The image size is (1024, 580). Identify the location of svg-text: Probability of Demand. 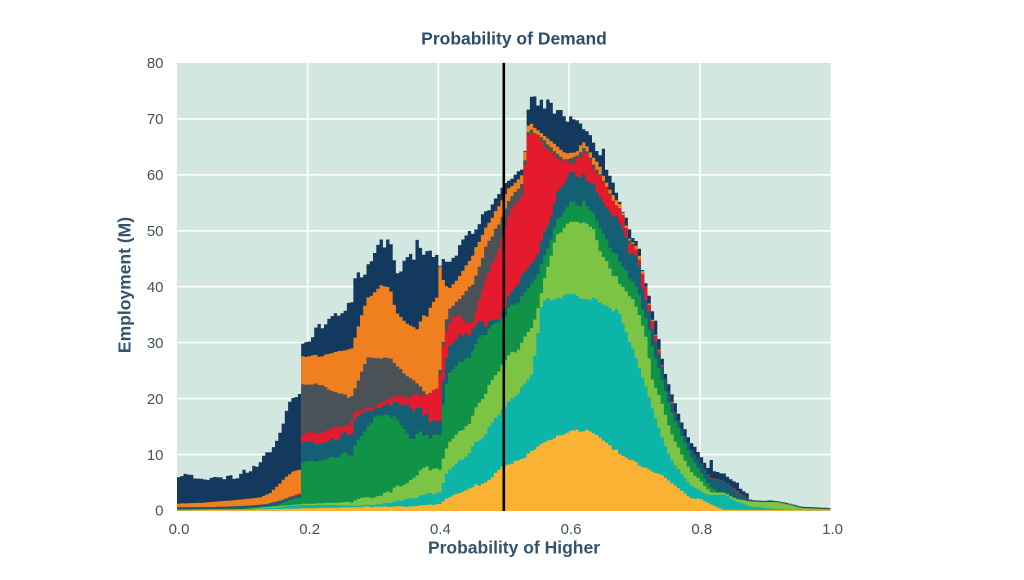
(514, 39).